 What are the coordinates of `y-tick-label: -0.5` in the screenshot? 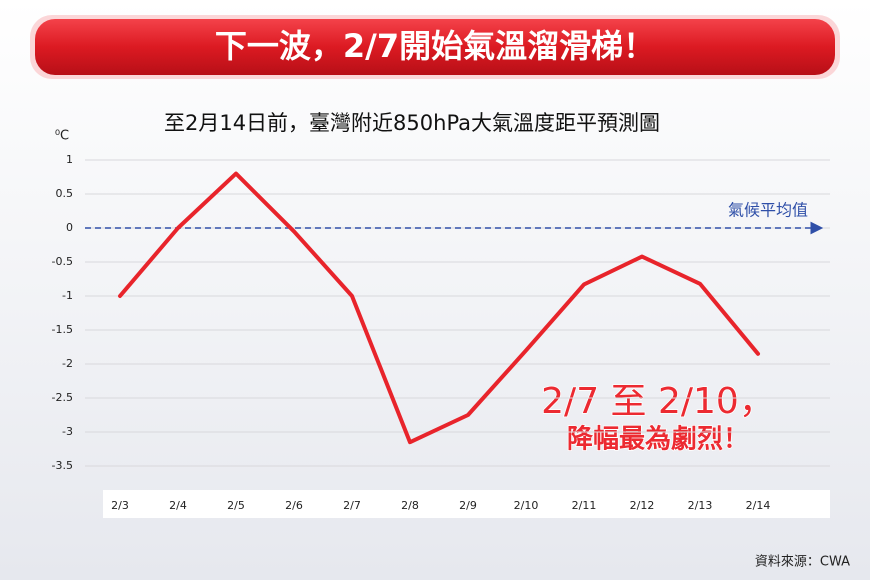 It's located at (62, 261).